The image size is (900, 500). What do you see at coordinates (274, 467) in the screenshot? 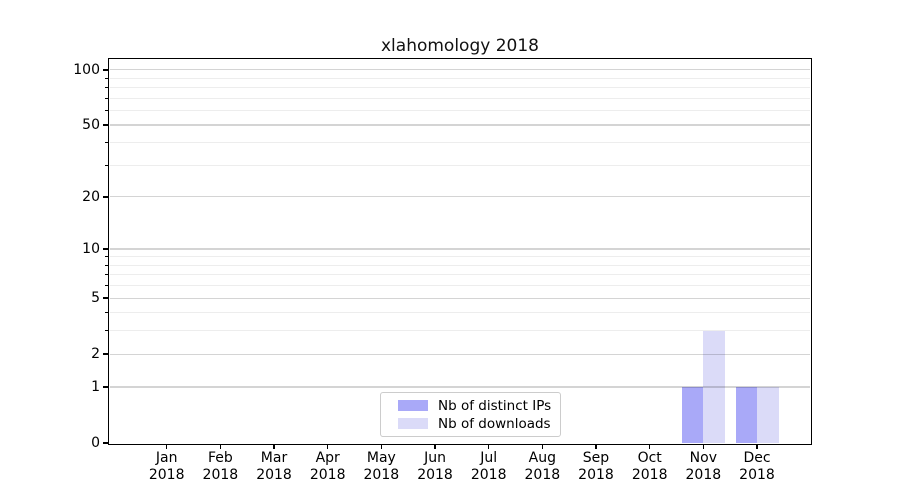
I see `x-tick-label: Mar 2018` at bounding box center [274, 467].